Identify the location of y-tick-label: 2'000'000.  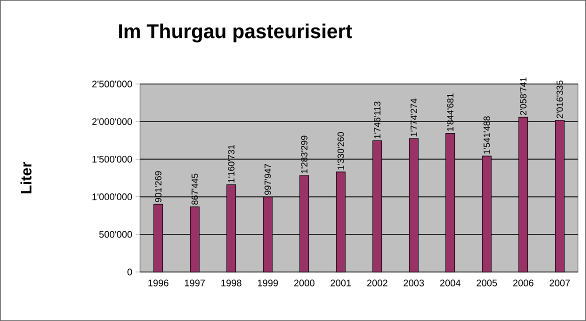
(112, 121).